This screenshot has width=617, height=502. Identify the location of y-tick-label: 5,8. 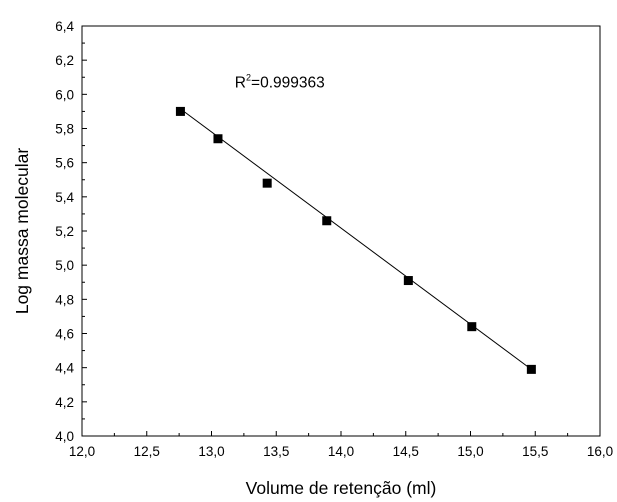
(64, 129).